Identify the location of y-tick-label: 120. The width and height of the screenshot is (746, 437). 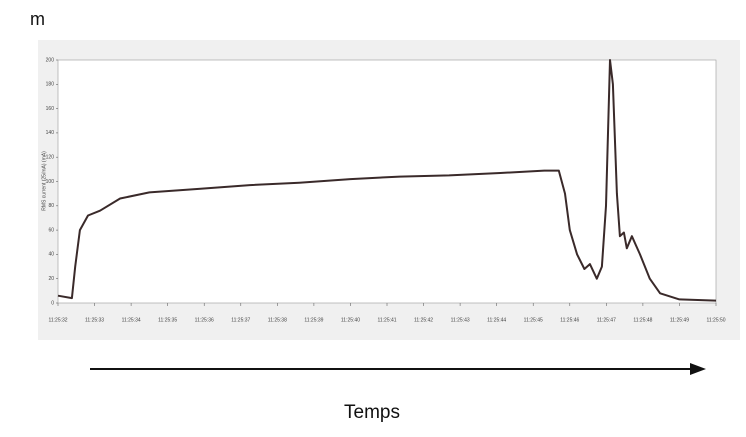
(50, 158).